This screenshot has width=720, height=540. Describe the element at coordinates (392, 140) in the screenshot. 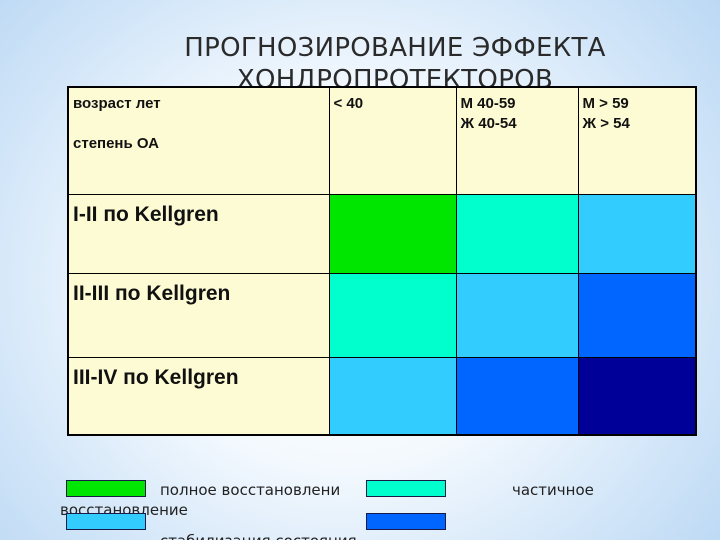

I see `column-header-under-40: < 40` at that location.